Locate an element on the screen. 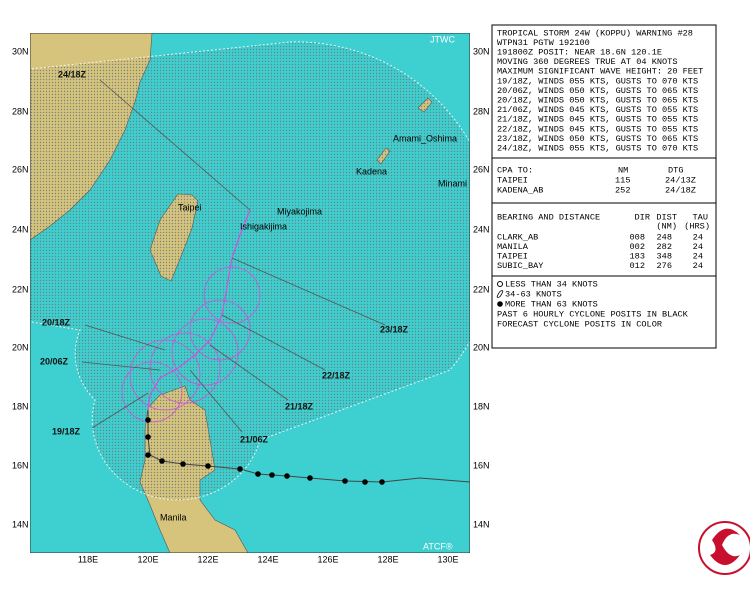  lon-label: 124E is located at coordinates (267, 559).